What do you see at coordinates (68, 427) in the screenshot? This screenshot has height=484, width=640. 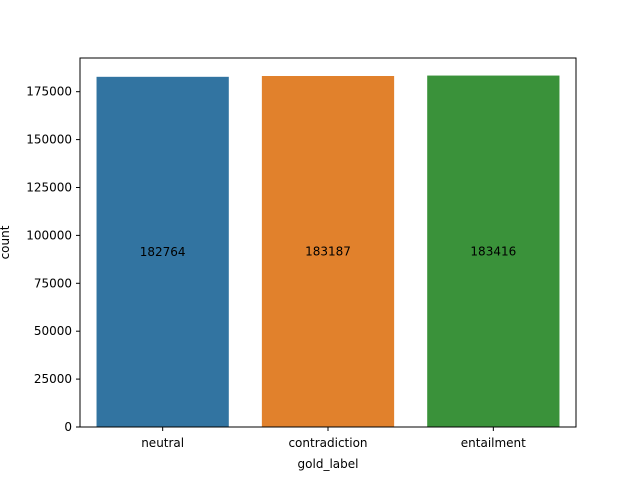 I see `y-tick-label: 0` at bounding box center [68, 427].